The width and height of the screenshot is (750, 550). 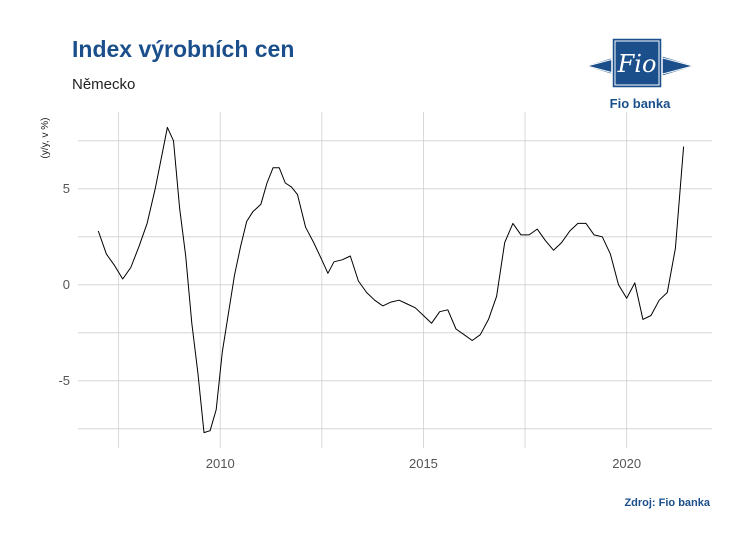 What do you see at coordinates (637, 64) in the screenshot?
I see `logo-mark-text: Fio` at bounding box center [637, 64].